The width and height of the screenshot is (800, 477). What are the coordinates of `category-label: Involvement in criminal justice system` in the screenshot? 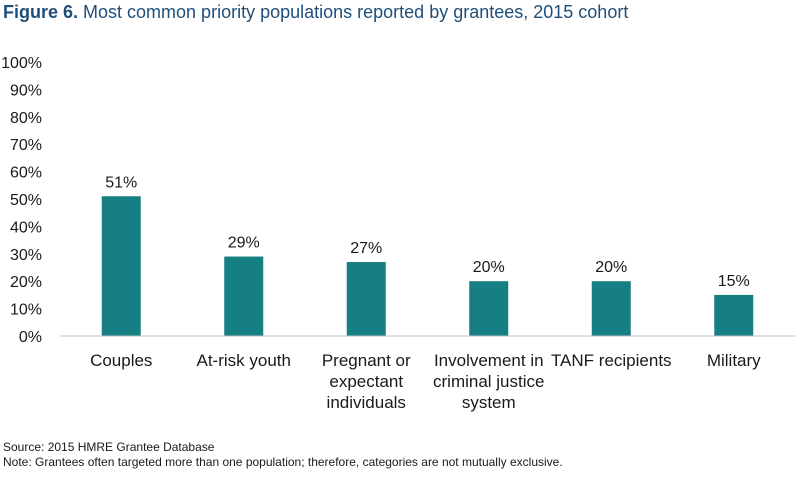 It's located at (488, 381).